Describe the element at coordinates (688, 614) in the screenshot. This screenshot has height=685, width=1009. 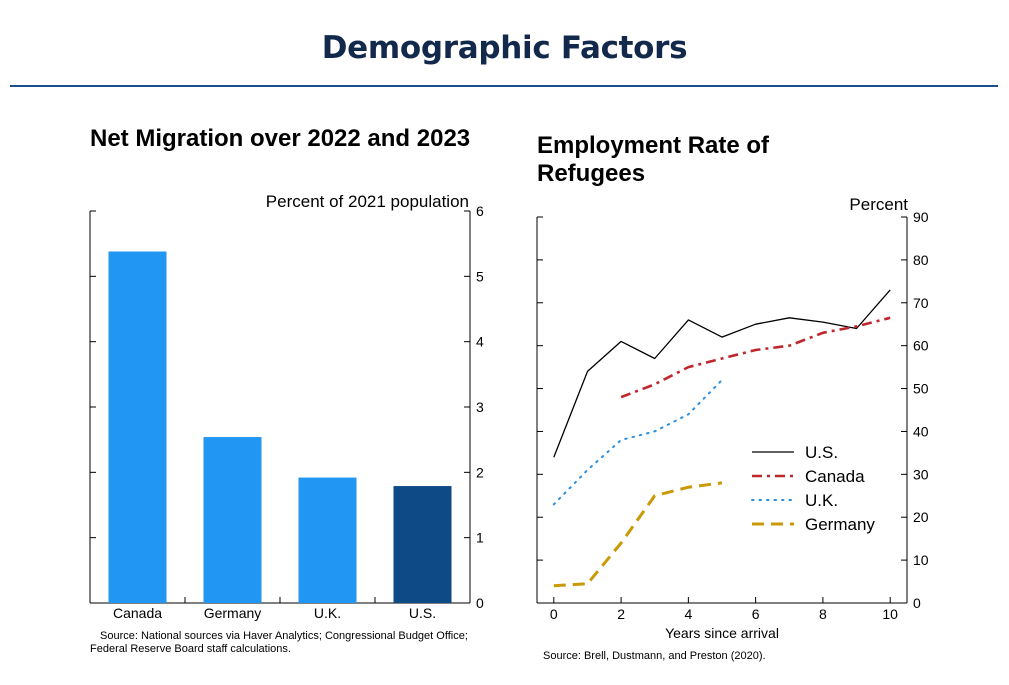
I see `x-tick-label: 4` at that location.